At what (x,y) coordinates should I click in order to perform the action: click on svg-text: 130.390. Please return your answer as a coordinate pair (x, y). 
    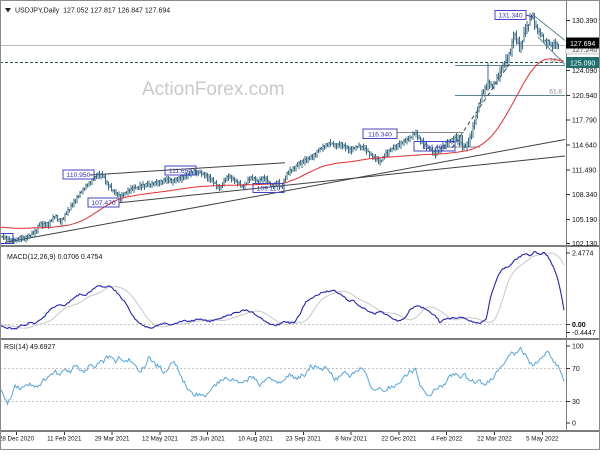
    Looking at the image, I should click on (584, 21).